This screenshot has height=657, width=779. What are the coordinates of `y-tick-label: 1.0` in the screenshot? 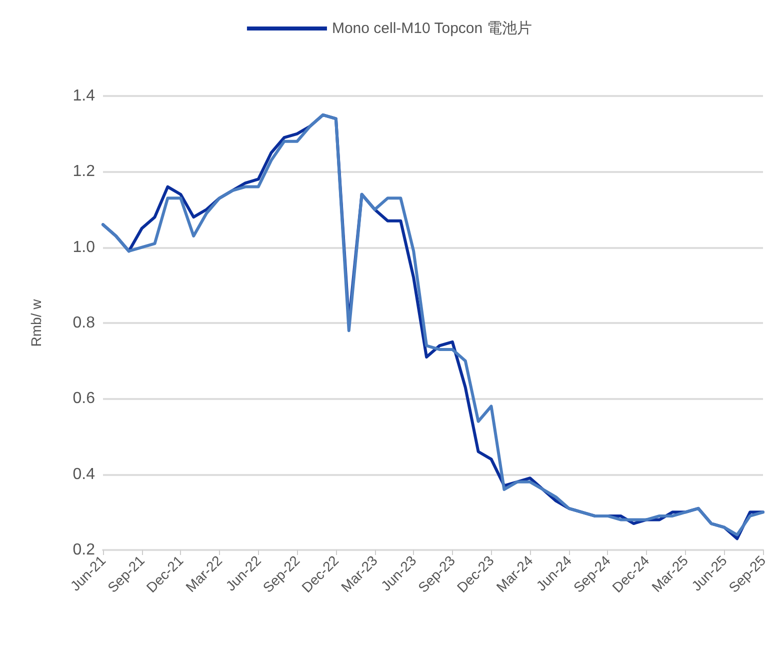 It's located at (84, 247).